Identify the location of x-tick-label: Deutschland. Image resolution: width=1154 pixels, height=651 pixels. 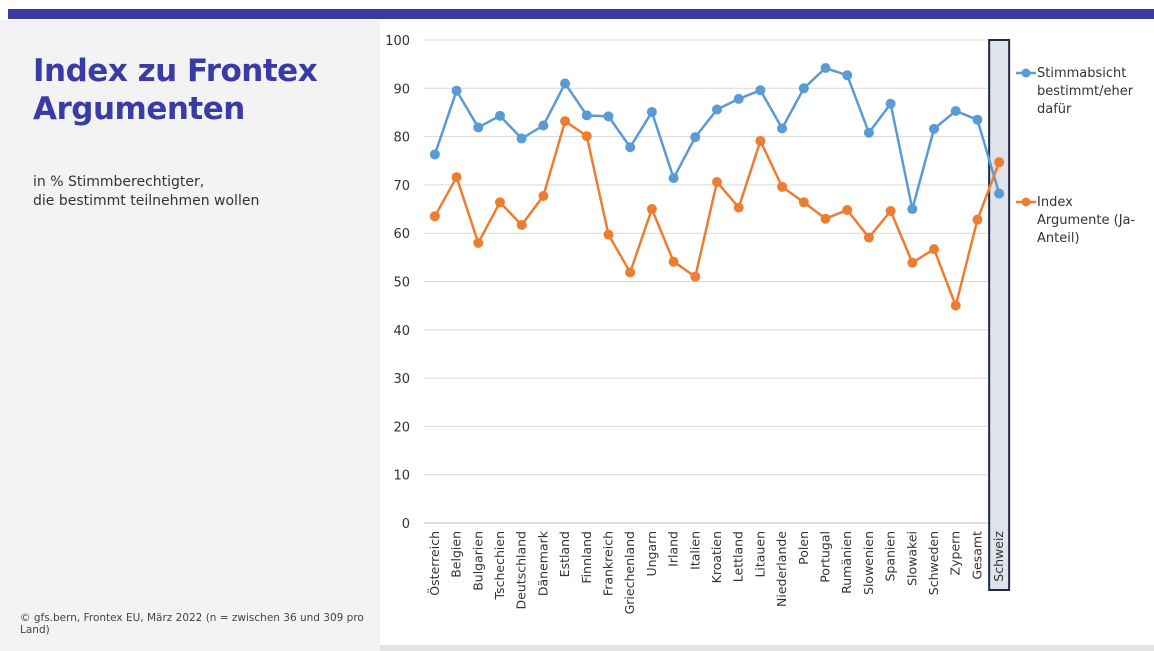
(521, 570).